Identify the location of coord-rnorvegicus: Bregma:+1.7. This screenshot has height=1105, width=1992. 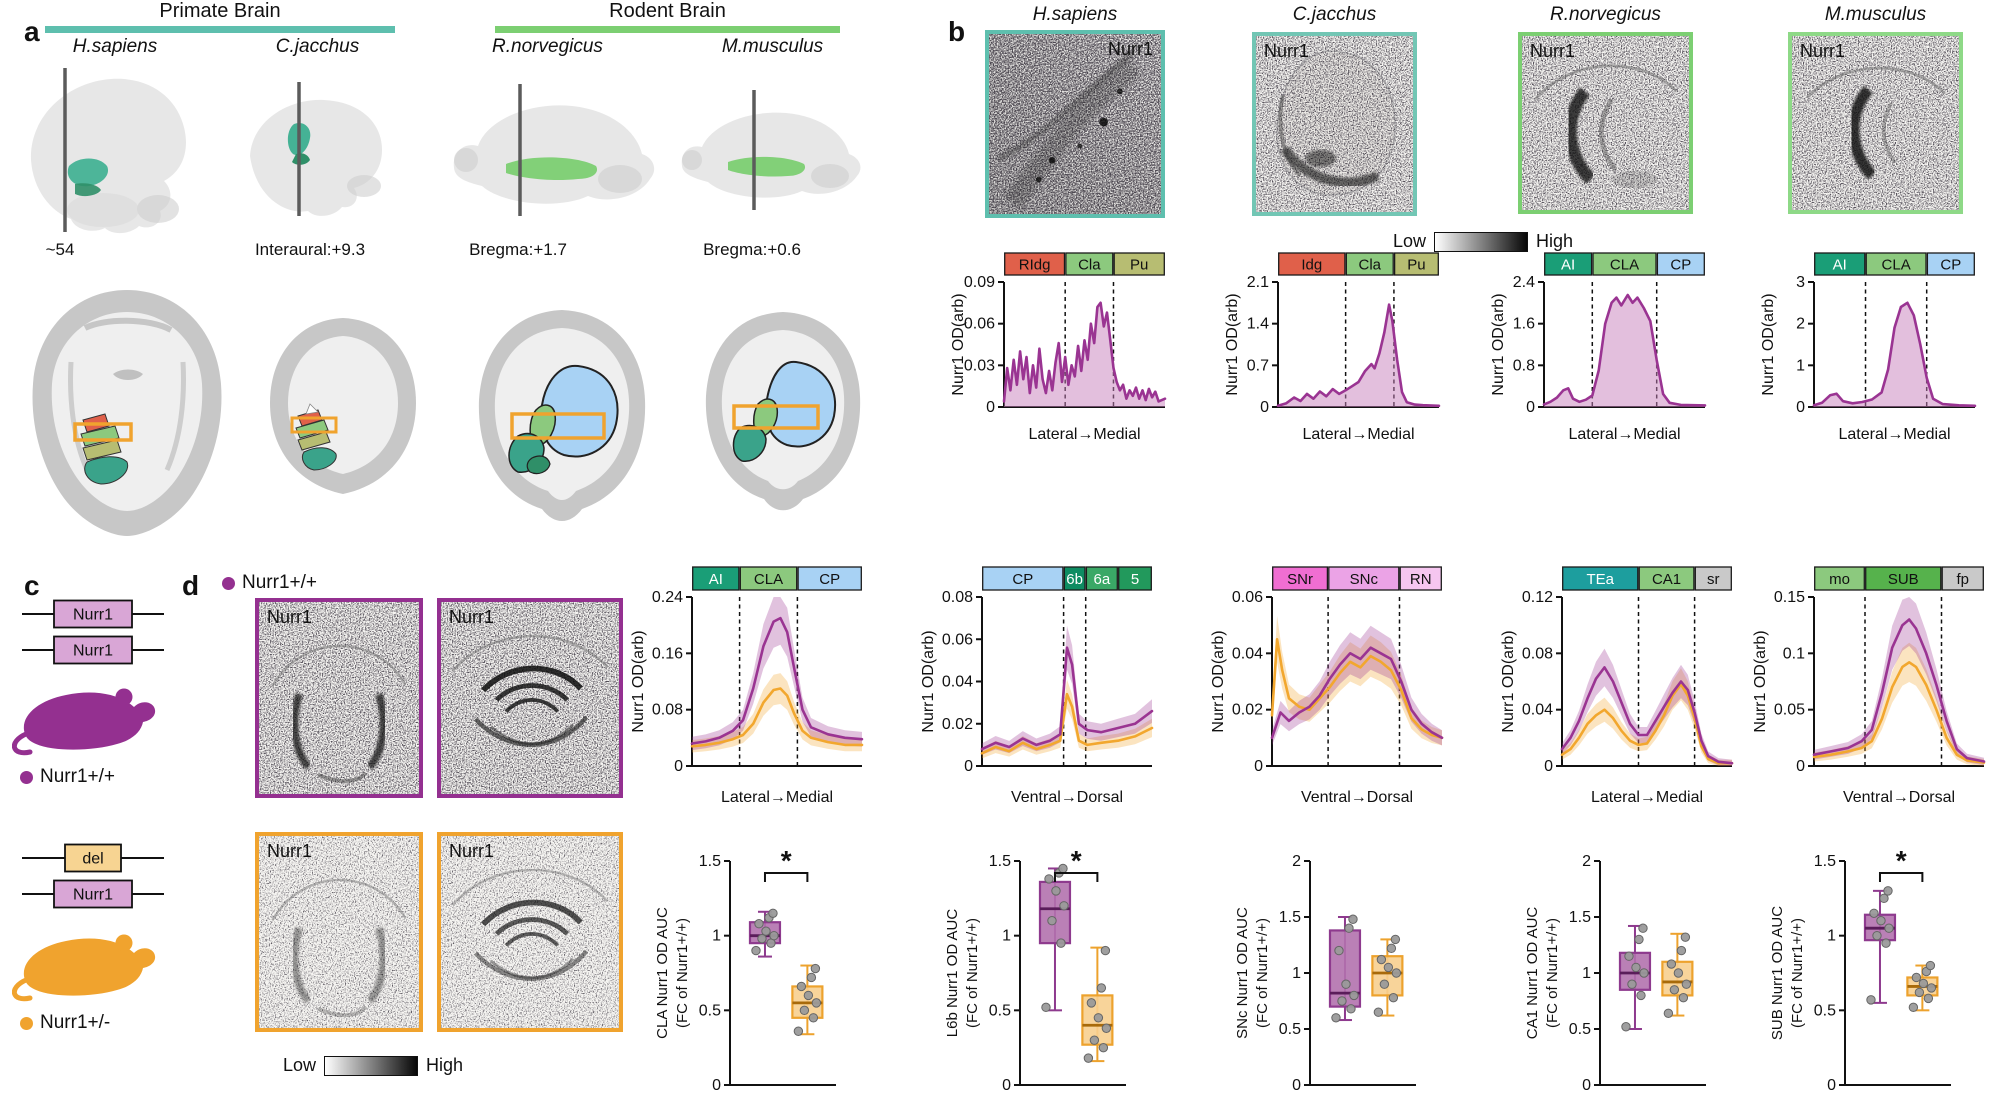
(518, 249).